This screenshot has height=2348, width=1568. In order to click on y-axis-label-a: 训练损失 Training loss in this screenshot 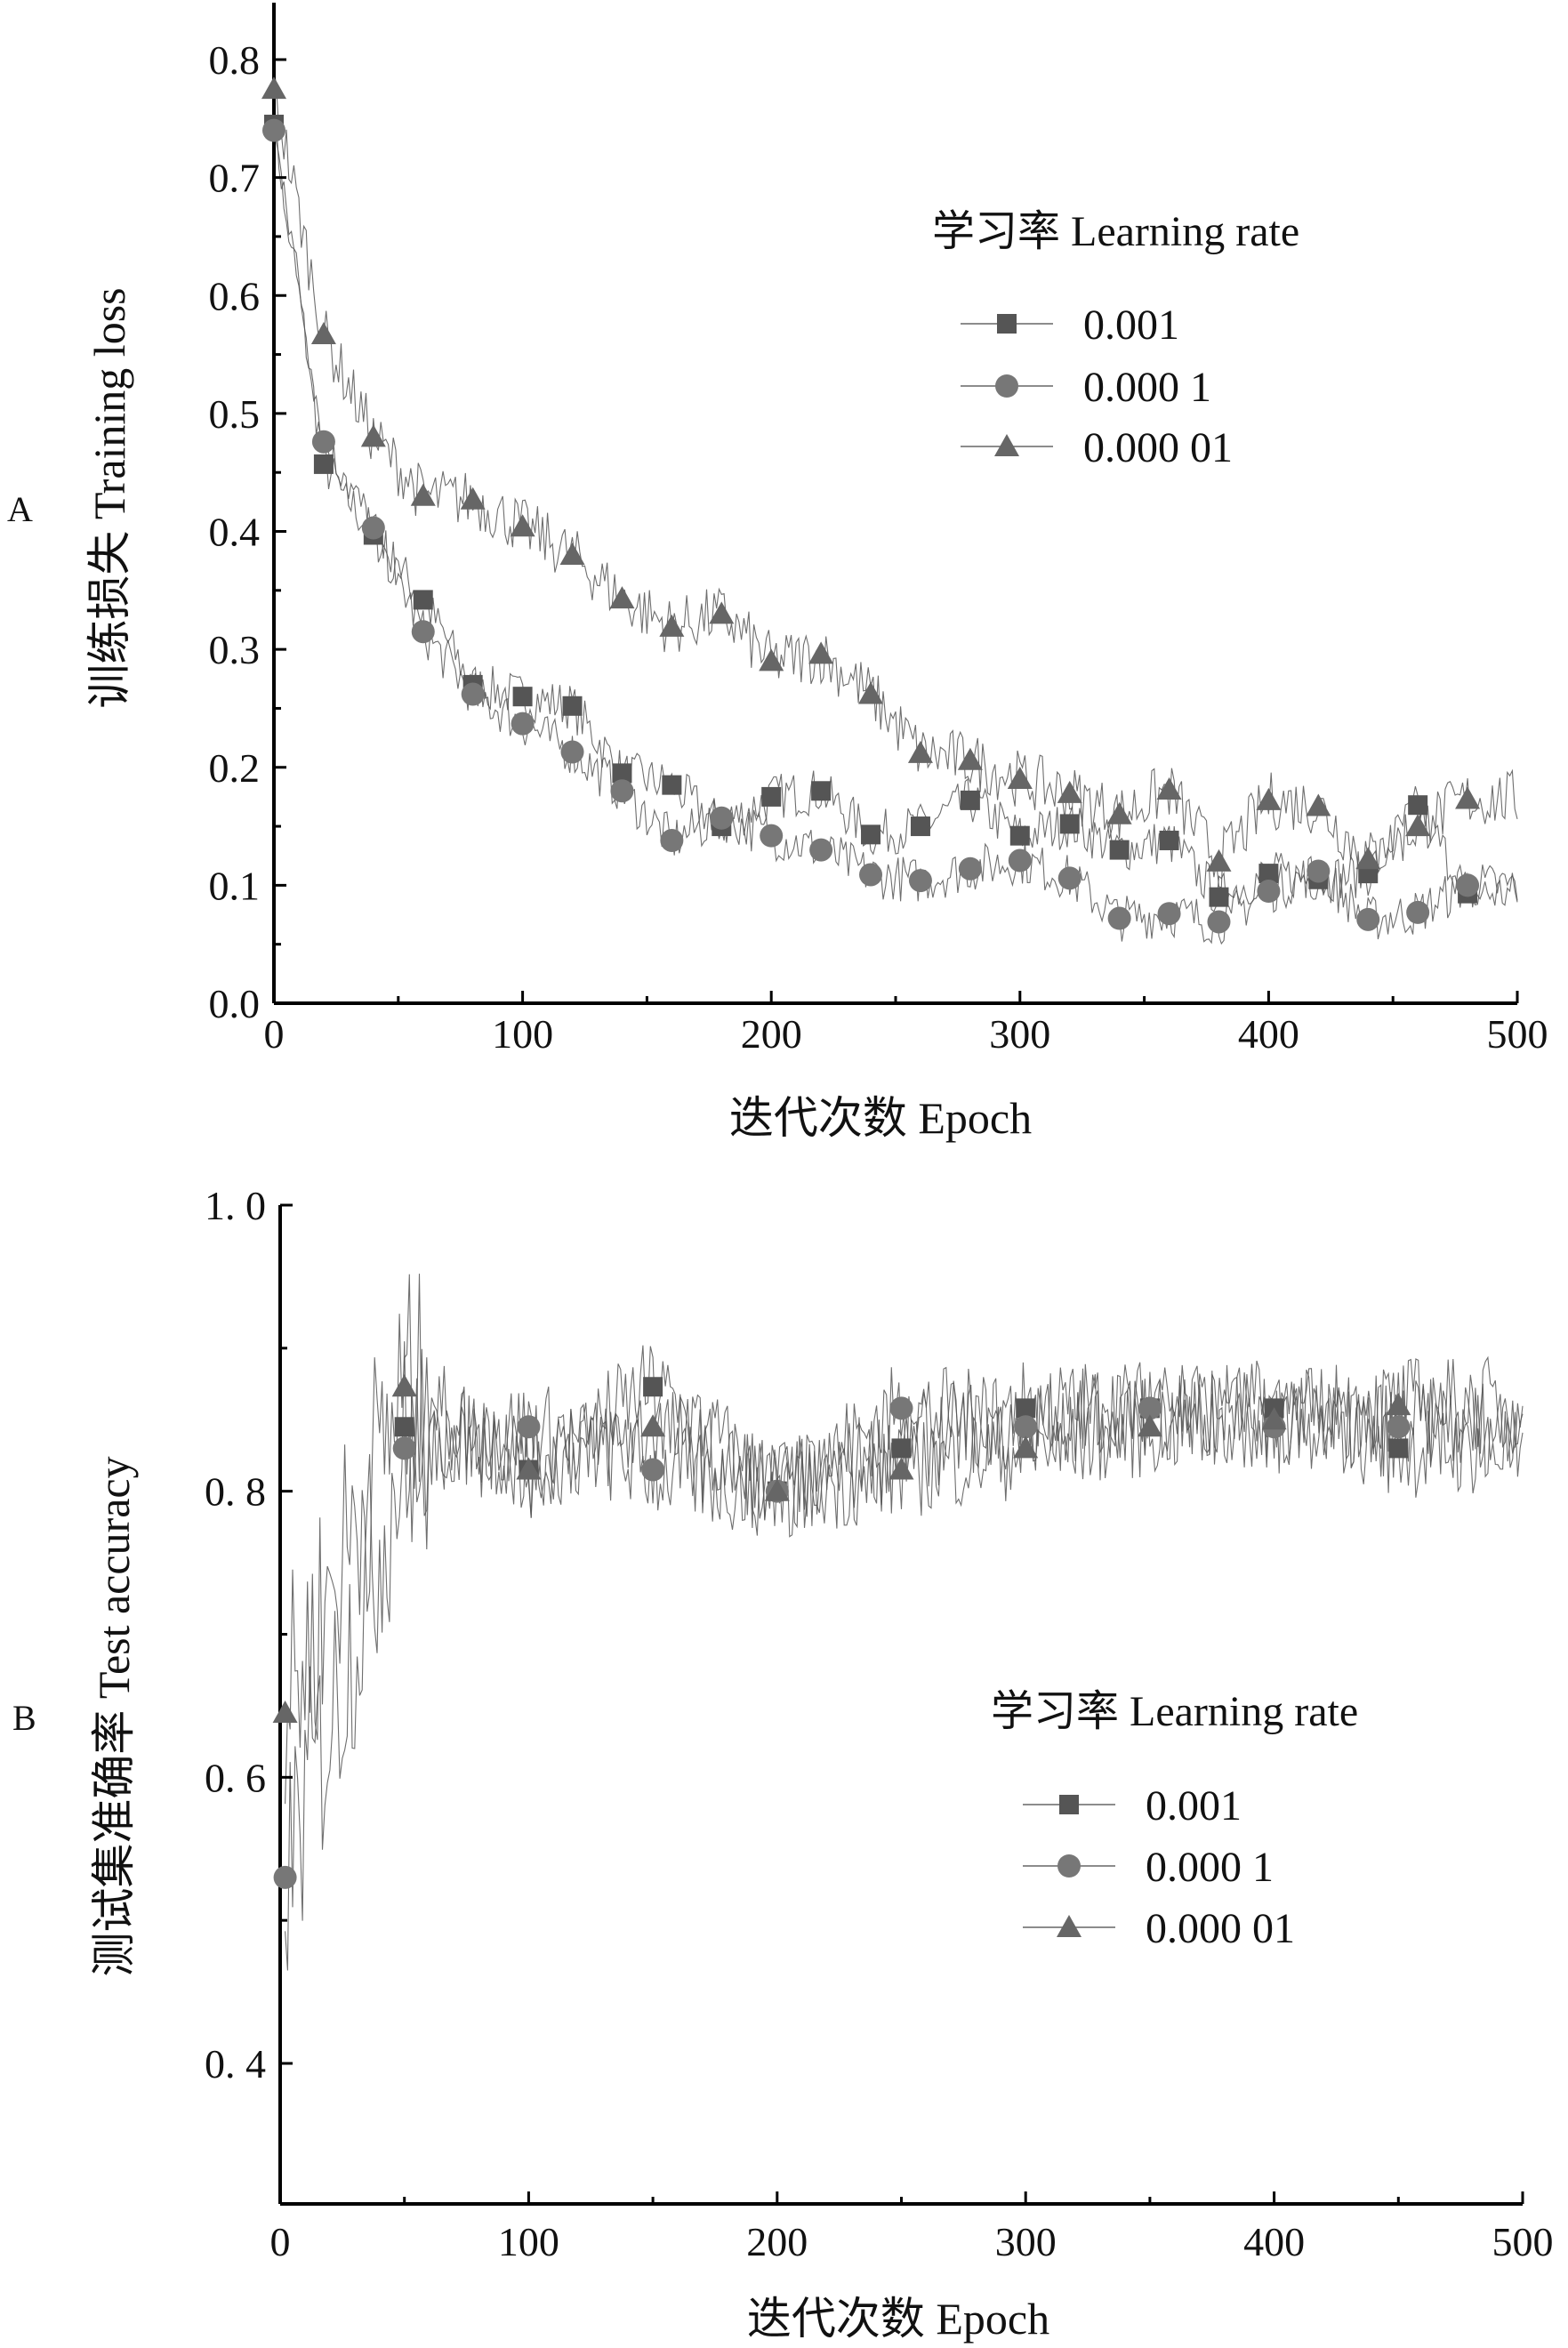, I will do `click(109, 497)`.